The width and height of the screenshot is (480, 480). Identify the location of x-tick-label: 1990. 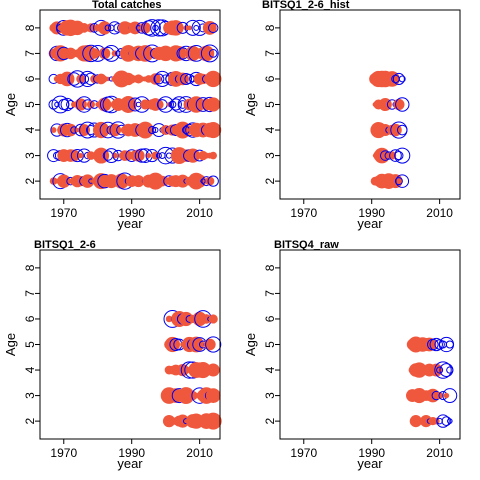
(371, 453).